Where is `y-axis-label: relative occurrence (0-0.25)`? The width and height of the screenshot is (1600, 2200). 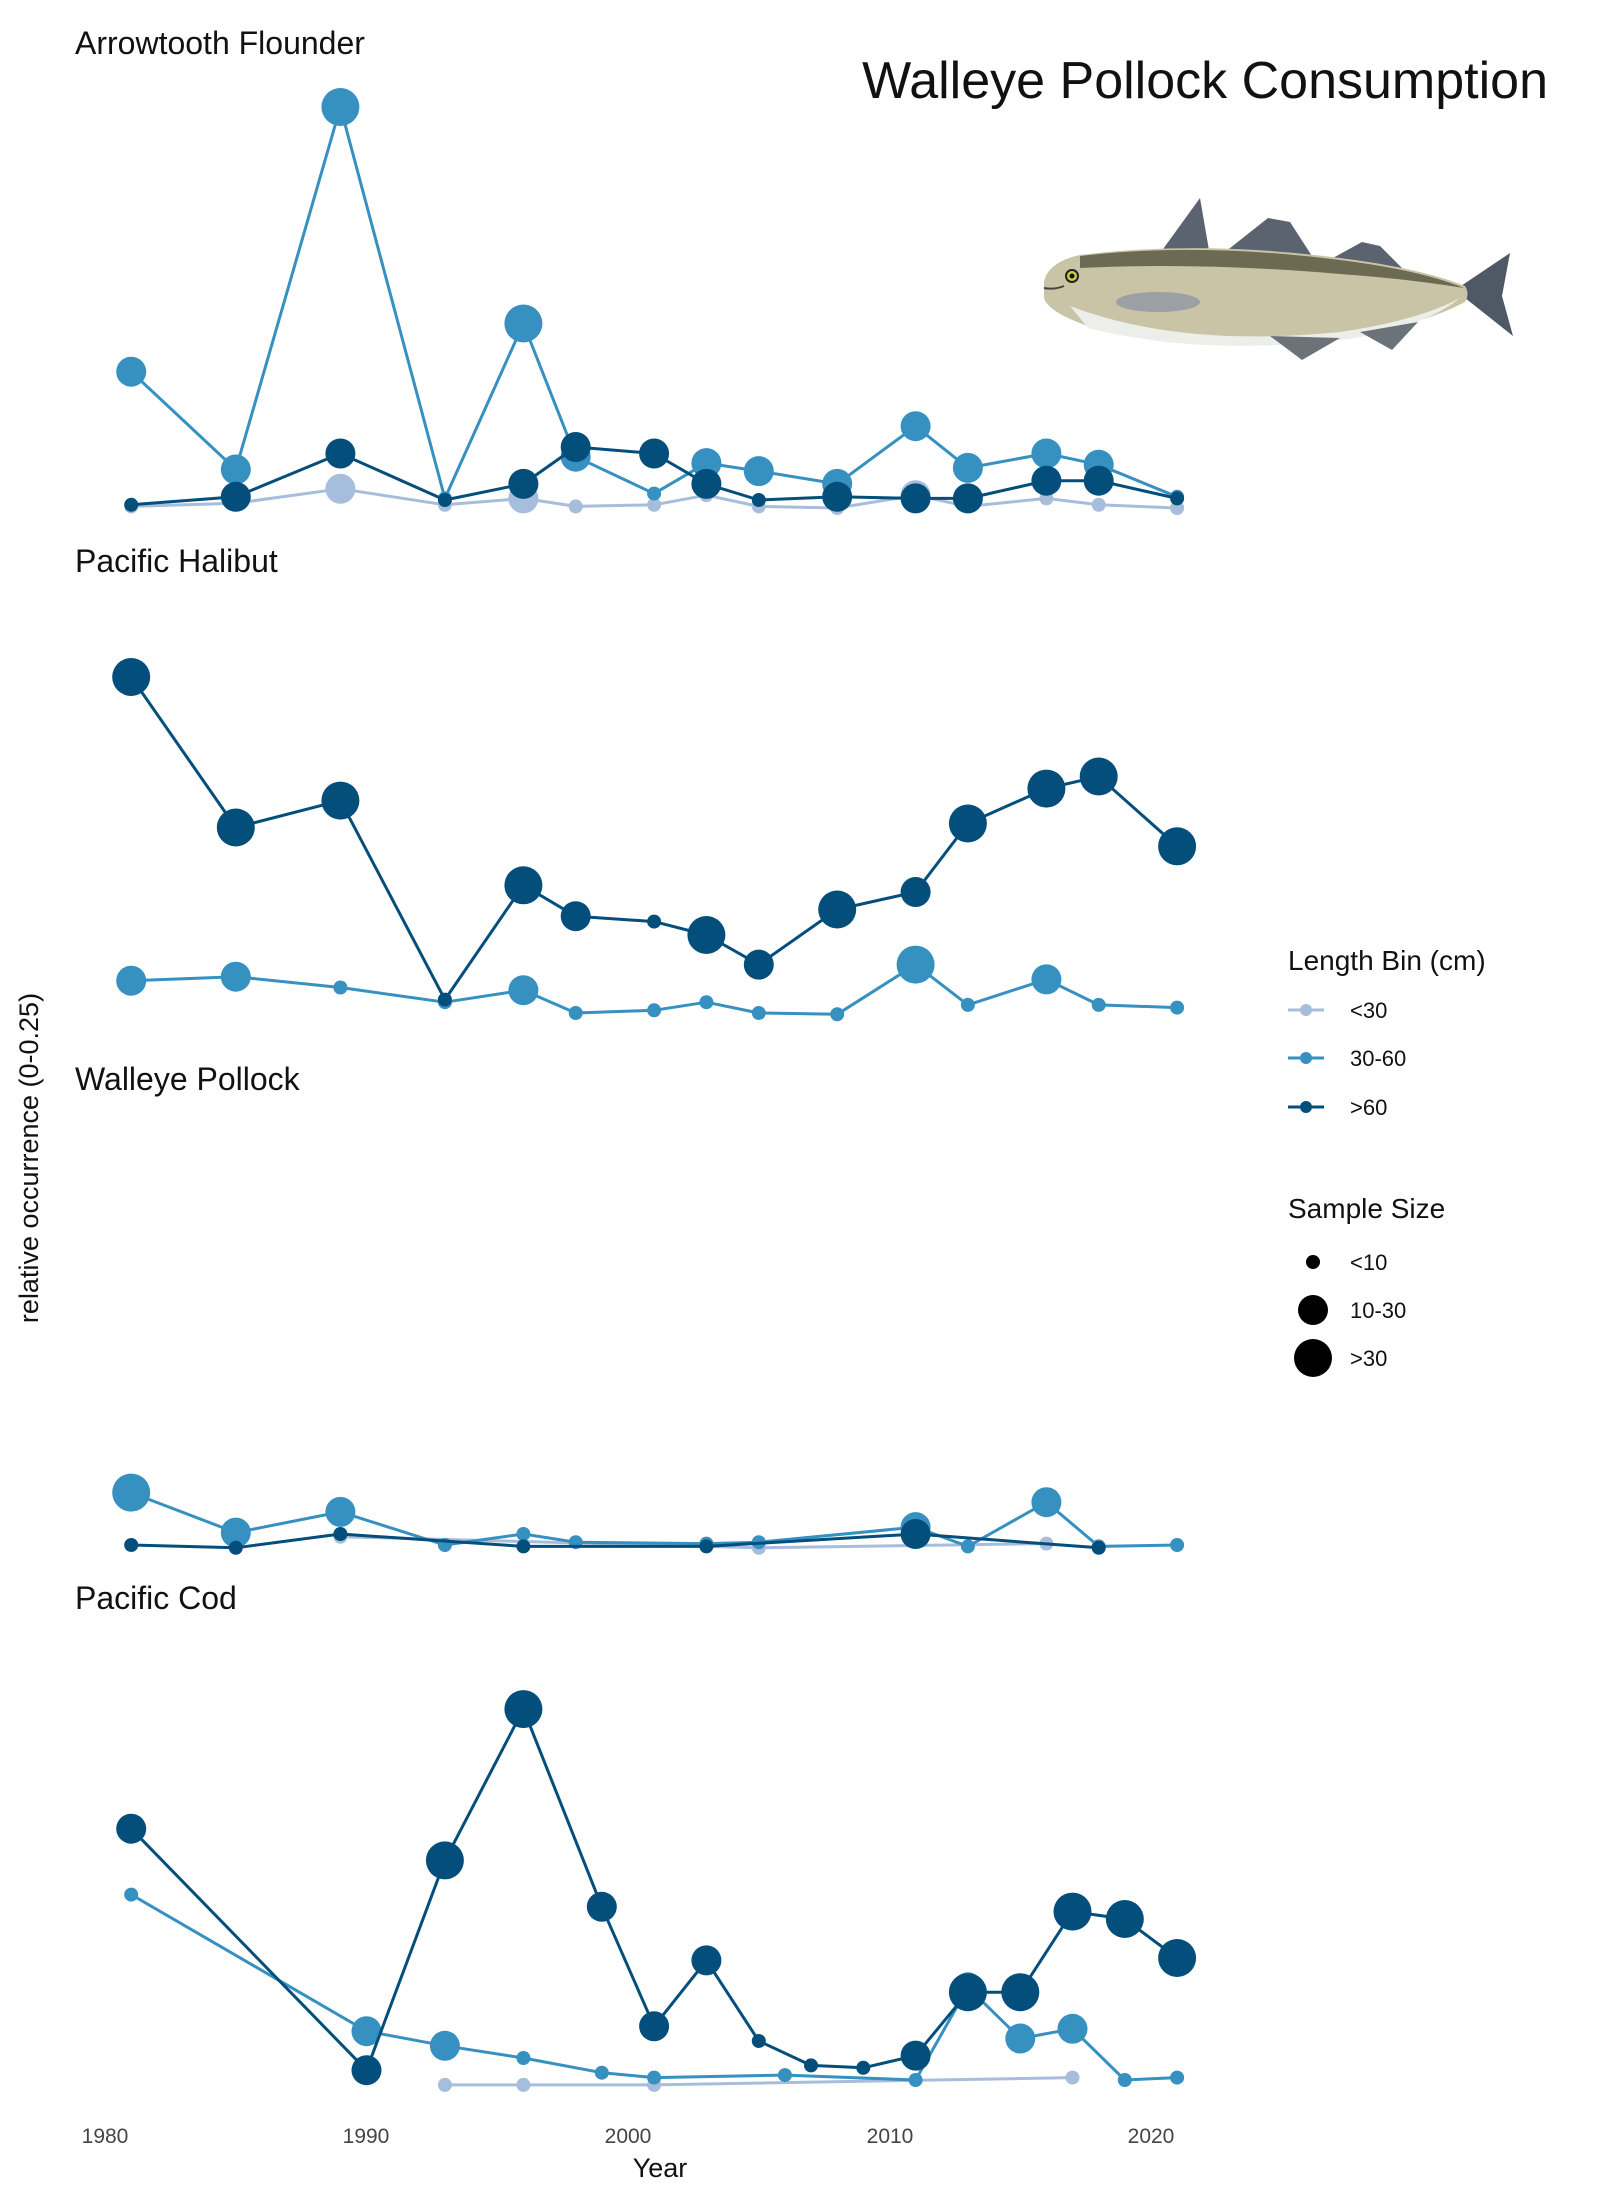 y-axis-label: relative occurrence (0-0.25) is located at coordinates (29, 1158).